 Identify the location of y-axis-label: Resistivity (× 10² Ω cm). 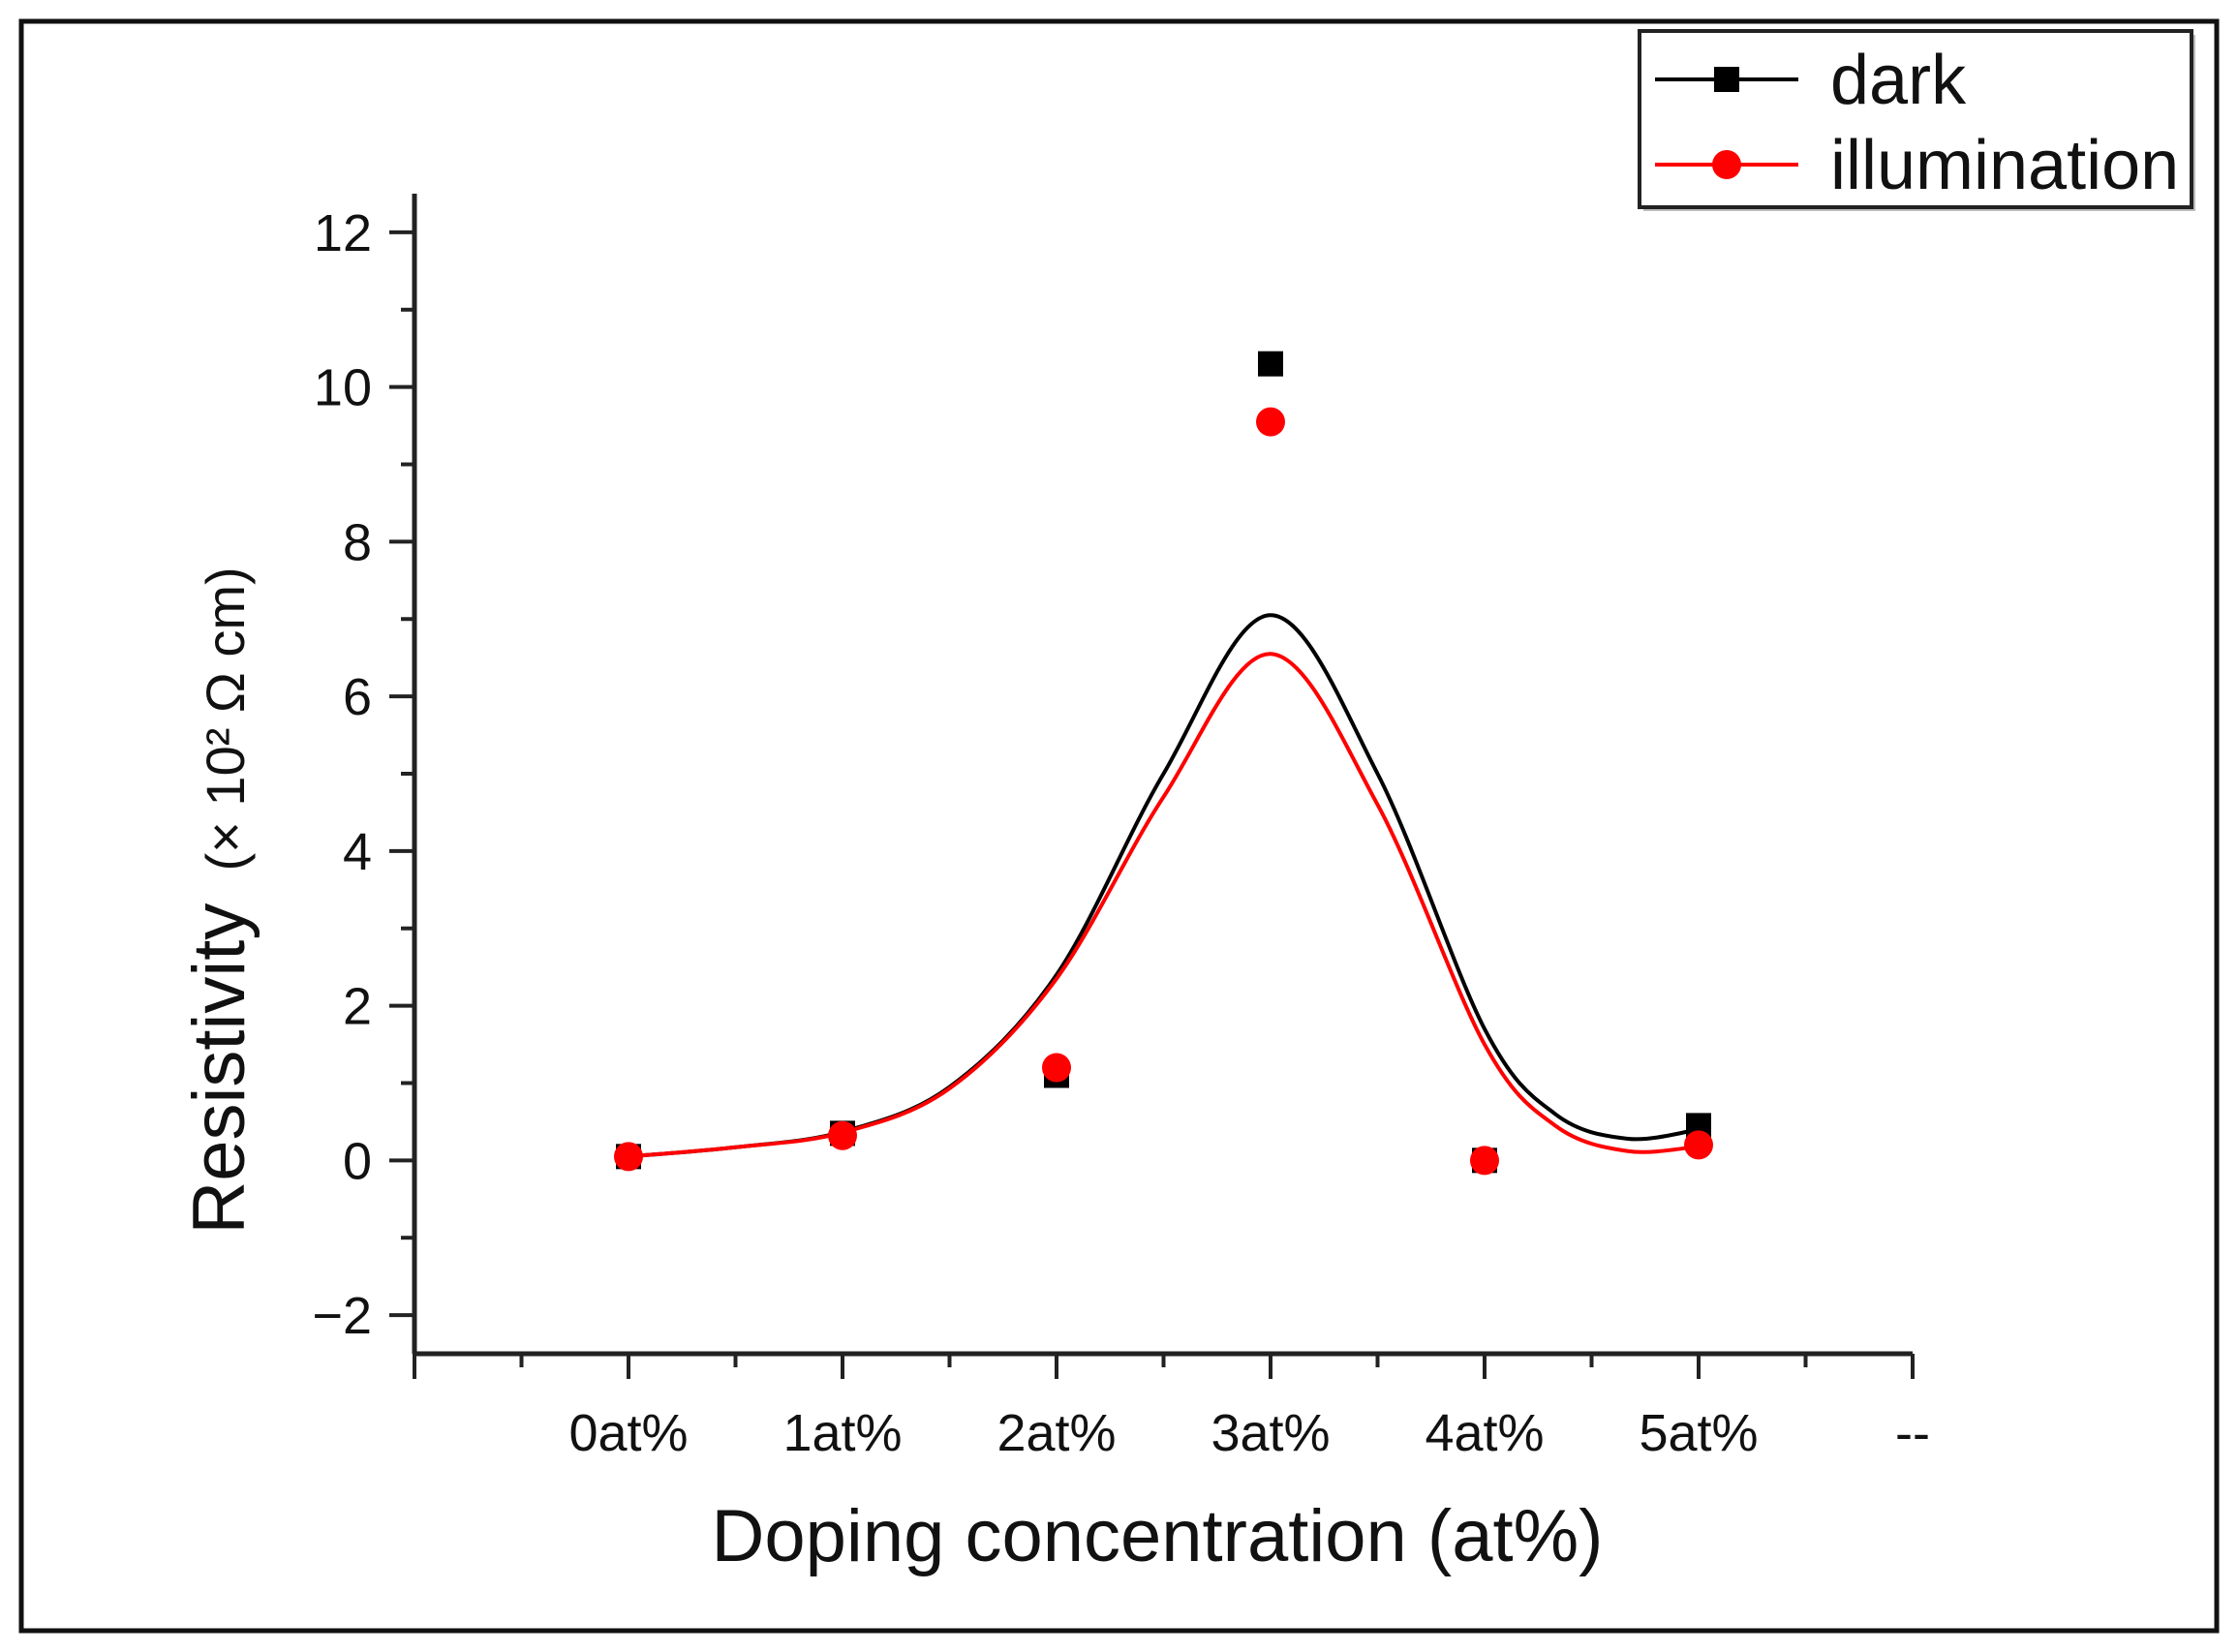
(219, 900).